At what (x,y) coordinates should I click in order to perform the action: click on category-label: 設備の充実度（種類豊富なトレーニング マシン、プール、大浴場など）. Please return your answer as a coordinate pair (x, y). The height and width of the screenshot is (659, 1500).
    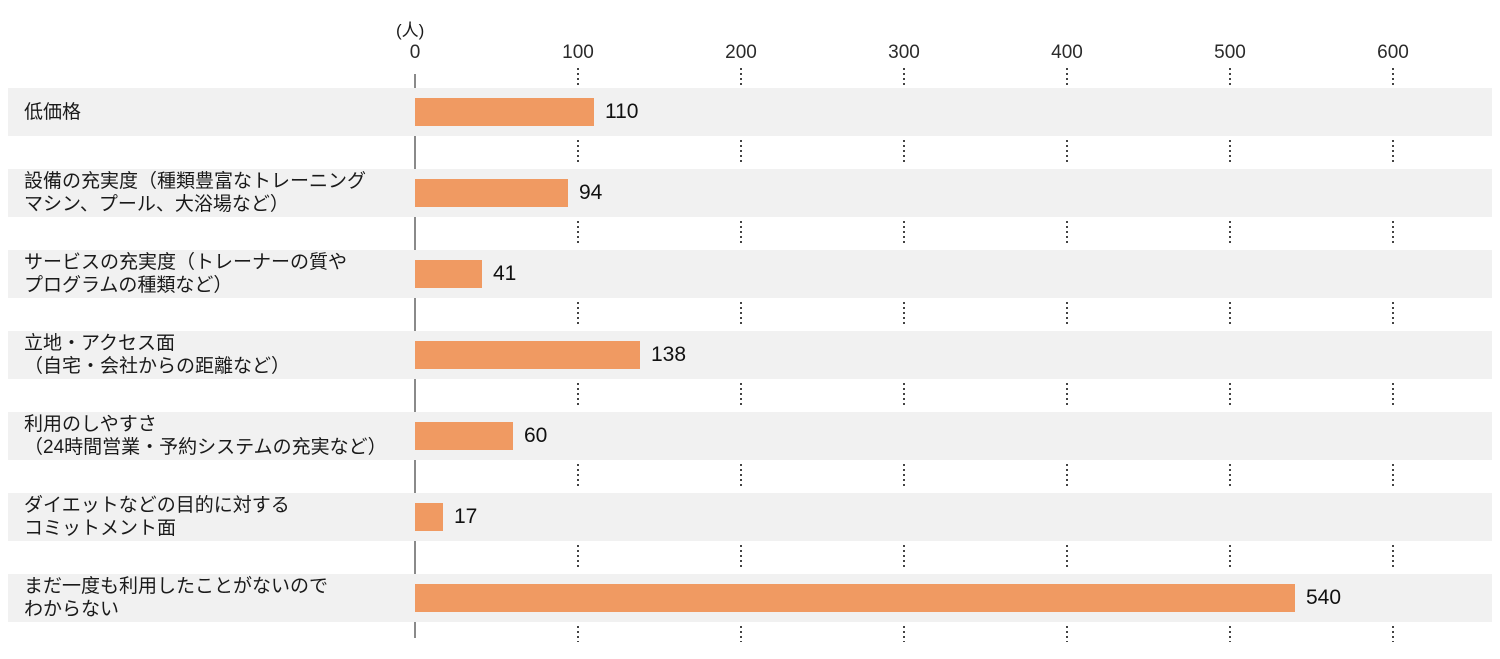
    Looking at the image, I should click on (195, 193).